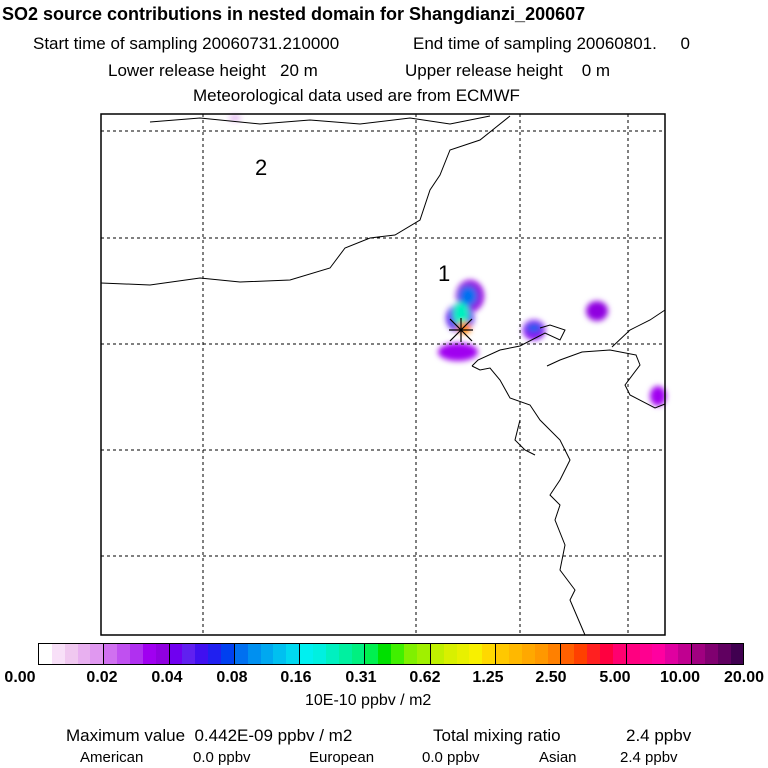 This screenshot has height=768, width=768. What do you see at coordinates (649, 757) in the screenshot?
I see `asian-value: 2.4 ppbv` at bounding box center [649, 757].